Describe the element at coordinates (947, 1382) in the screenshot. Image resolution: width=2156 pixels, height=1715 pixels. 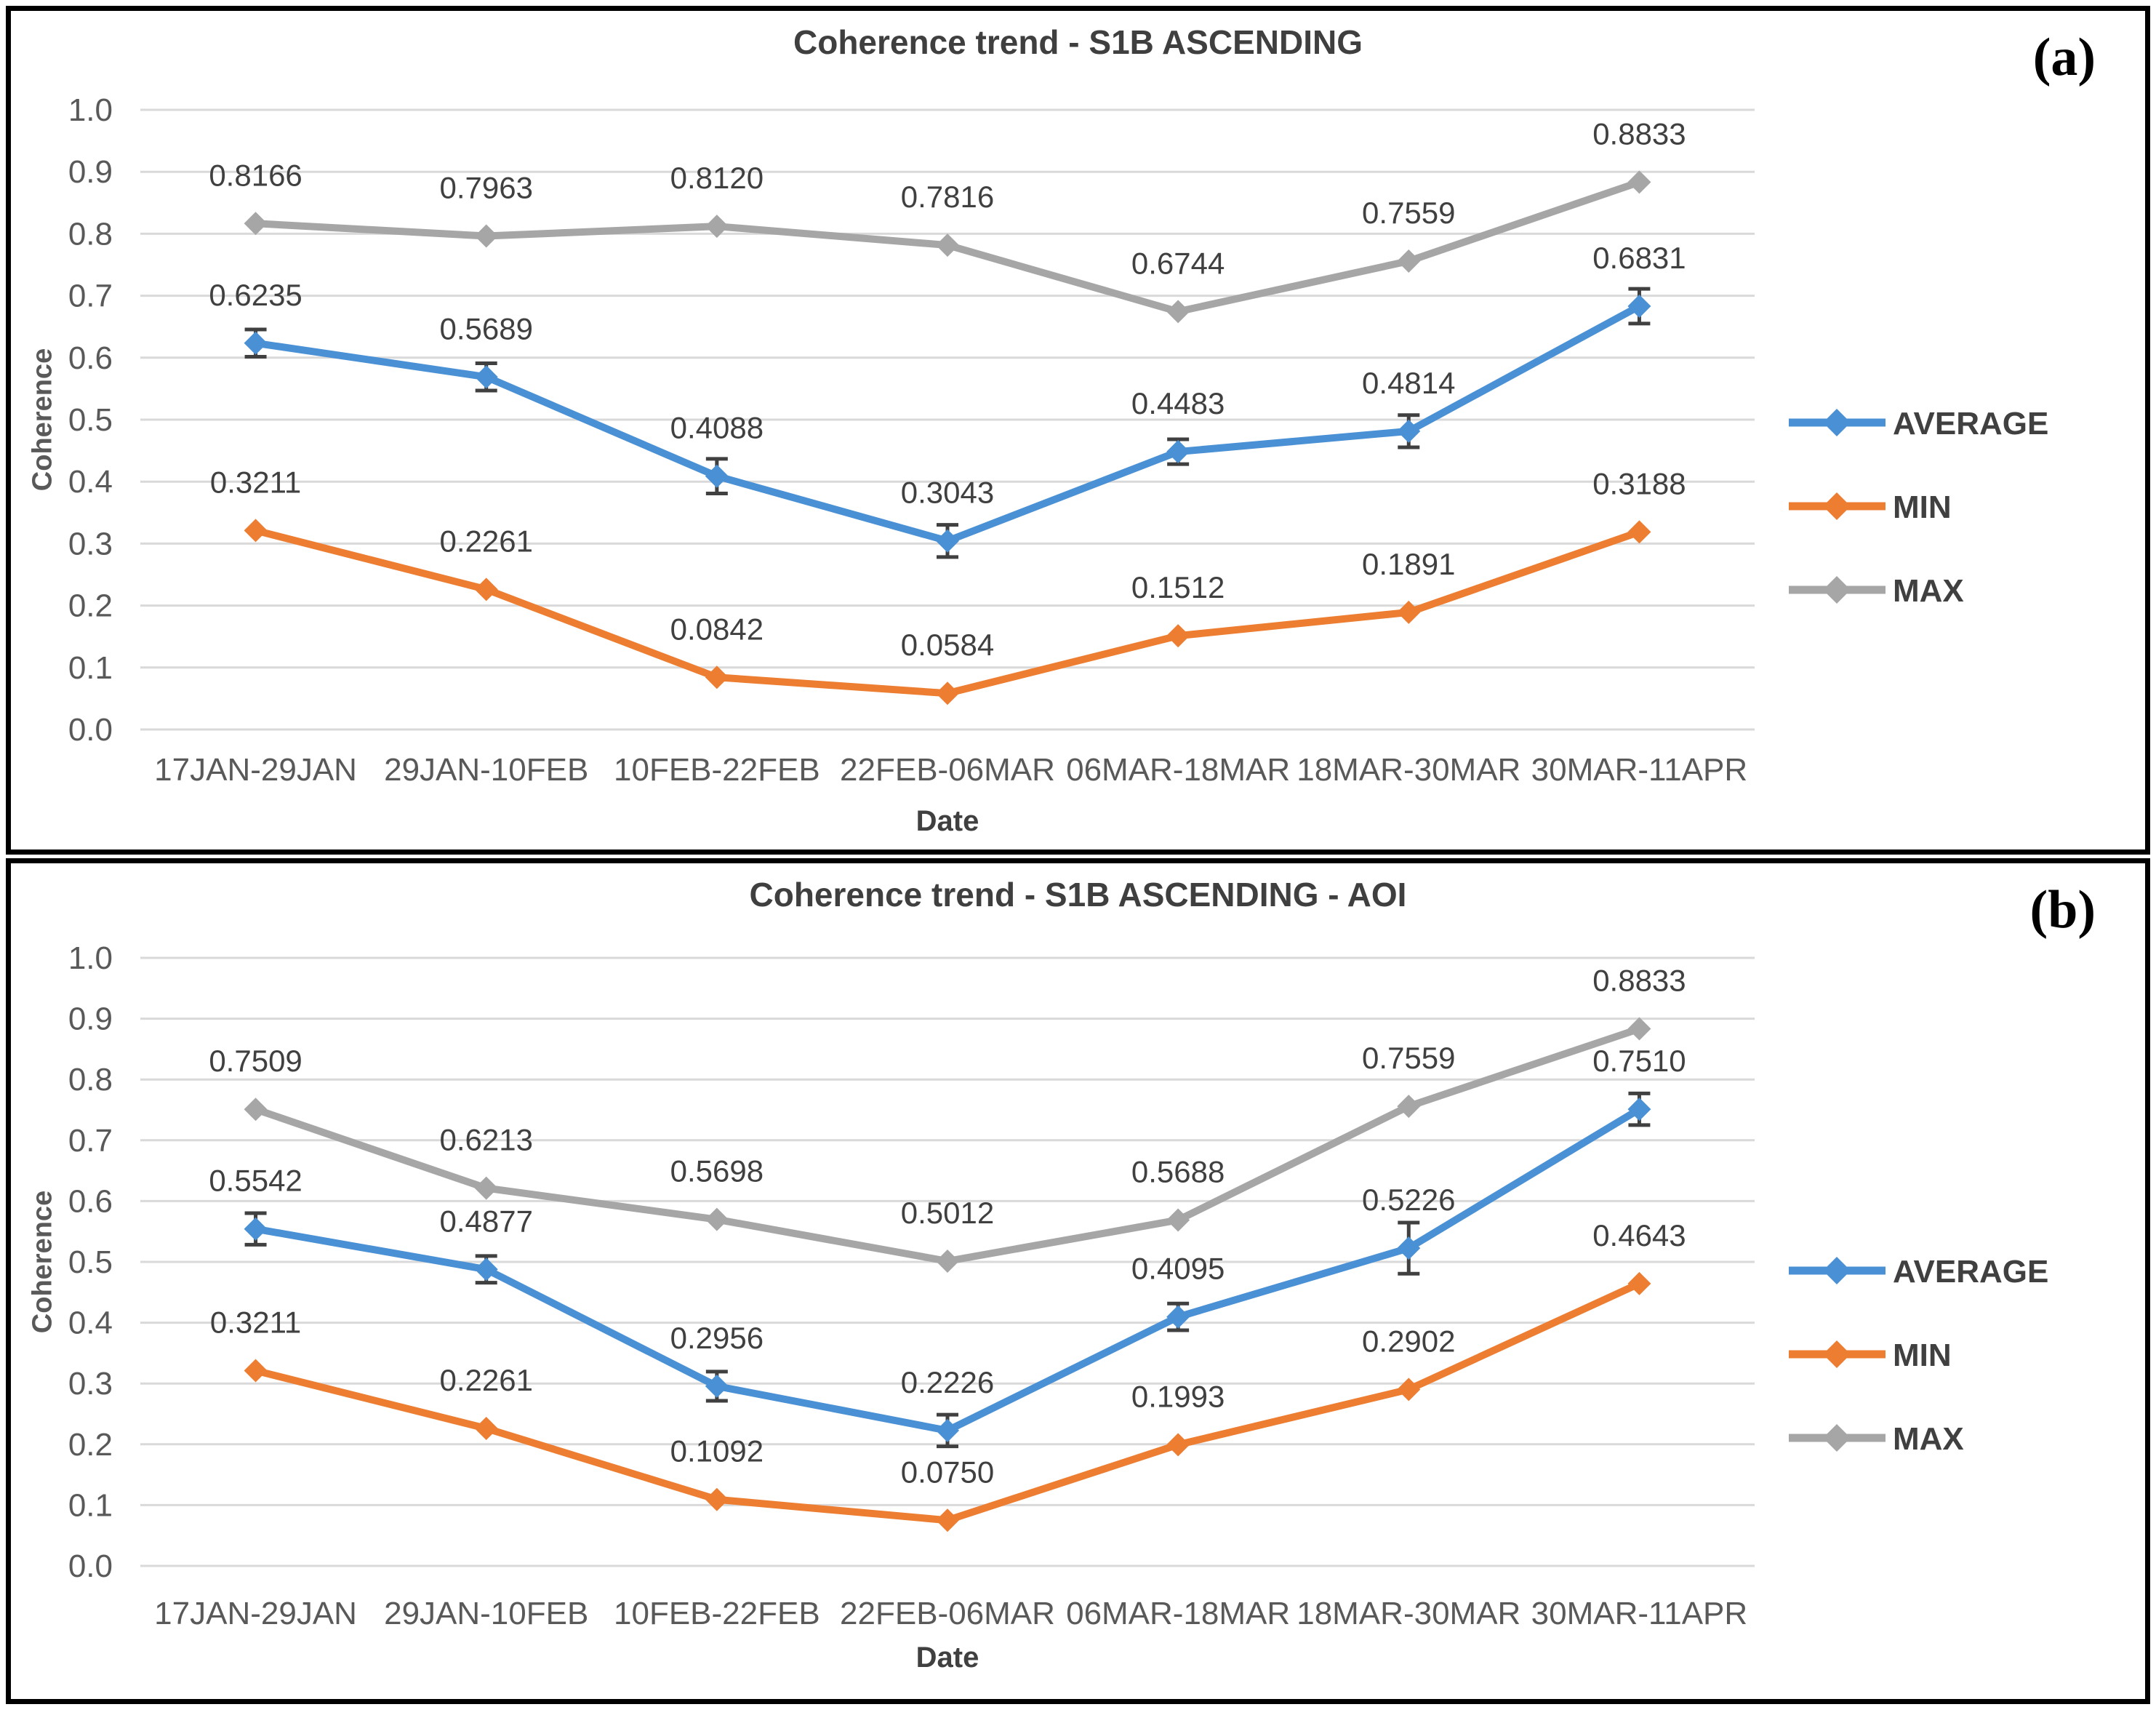
I see `data-label: 0.2226` at that location.